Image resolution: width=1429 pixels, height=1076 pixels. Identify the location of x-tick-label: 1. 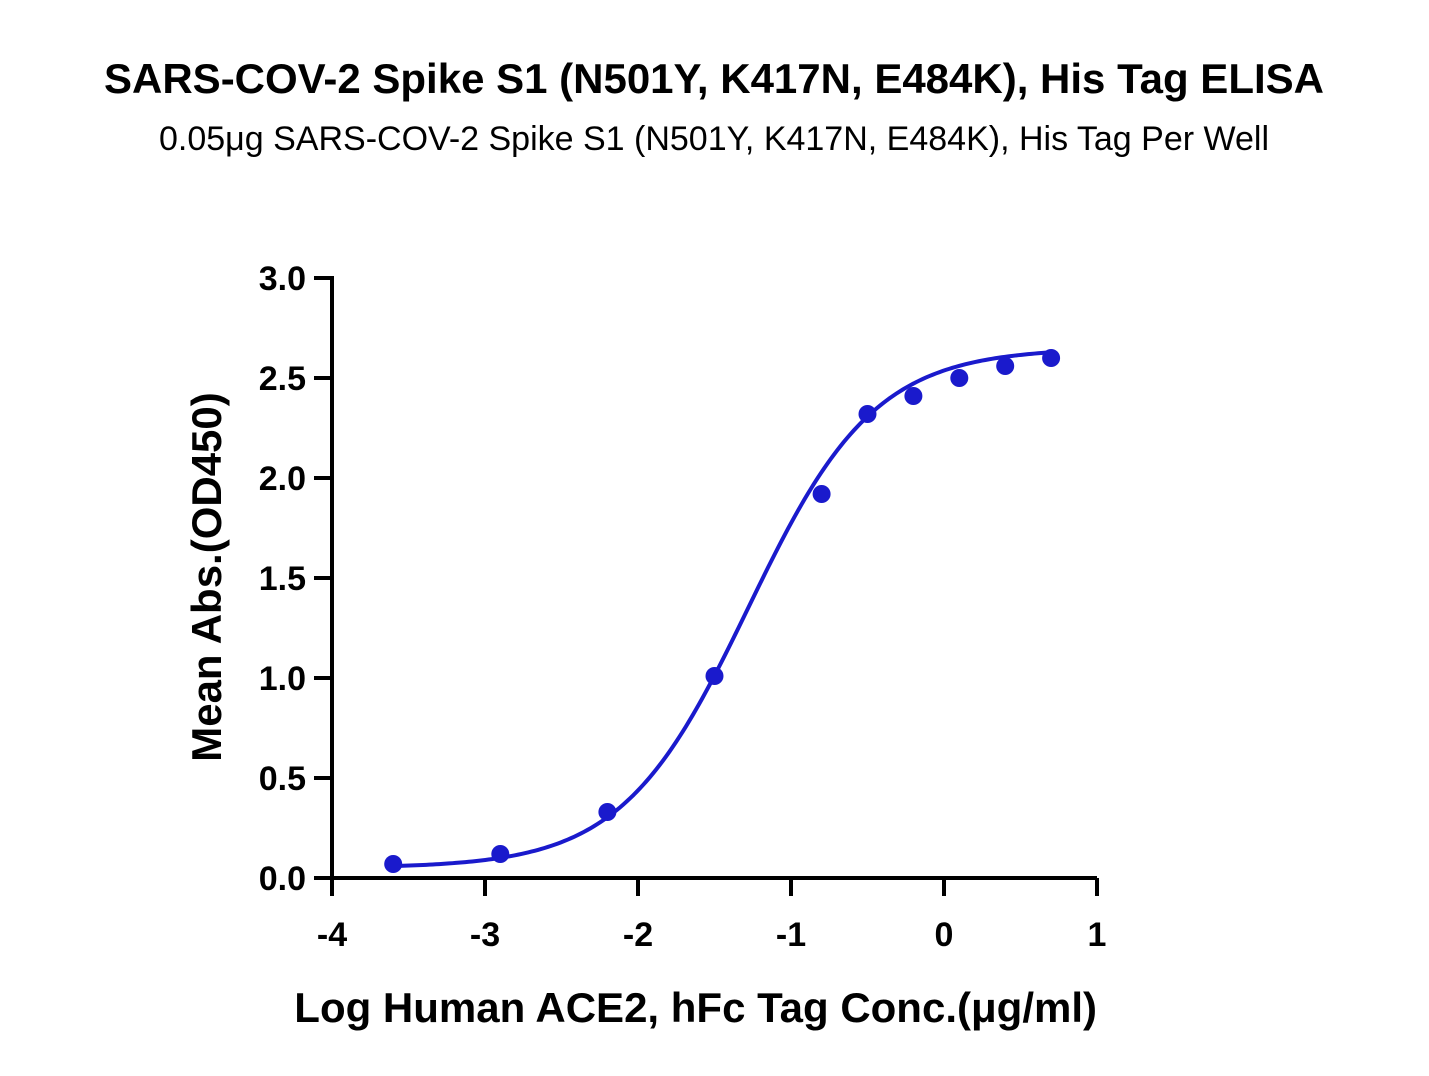
(1097, 935).